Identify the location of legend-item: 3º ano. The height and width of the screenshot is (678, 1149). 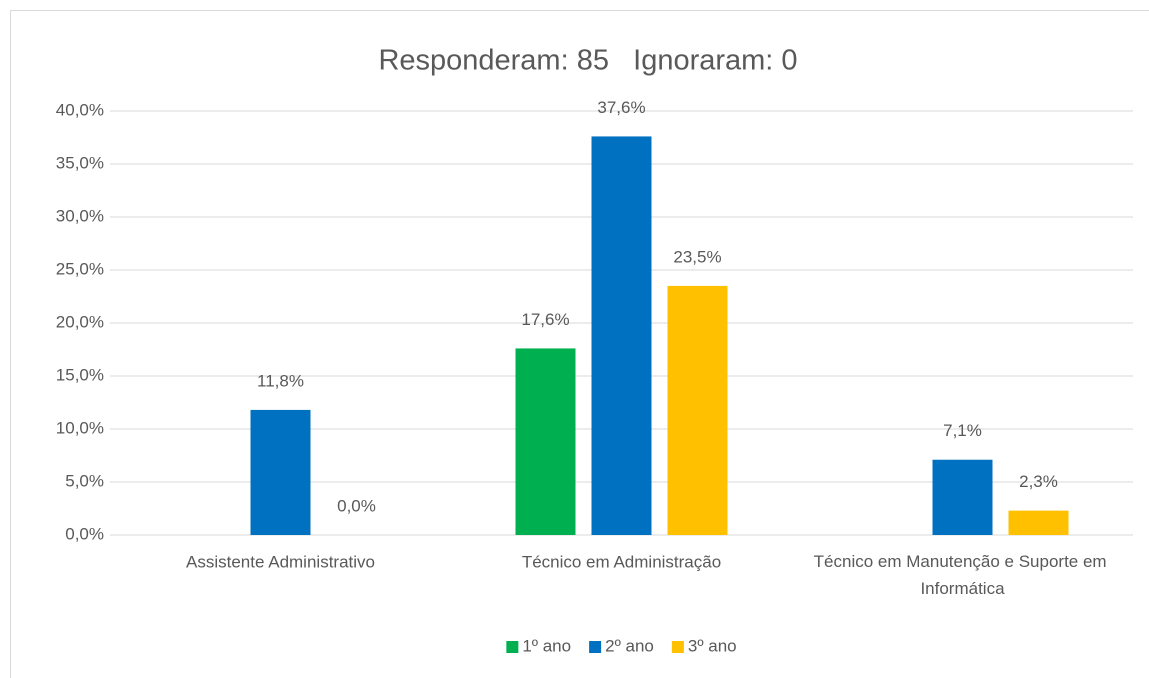
(704, 645).